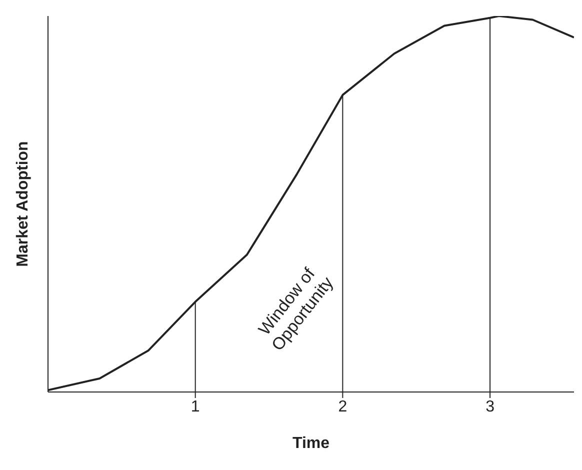 The width and height of the screenshot is (582, 470). What do you see at coordinates (23, 204) in the screenshot?
I see `y-axis-title: Market Adoption` at bounding box center [23, 204].